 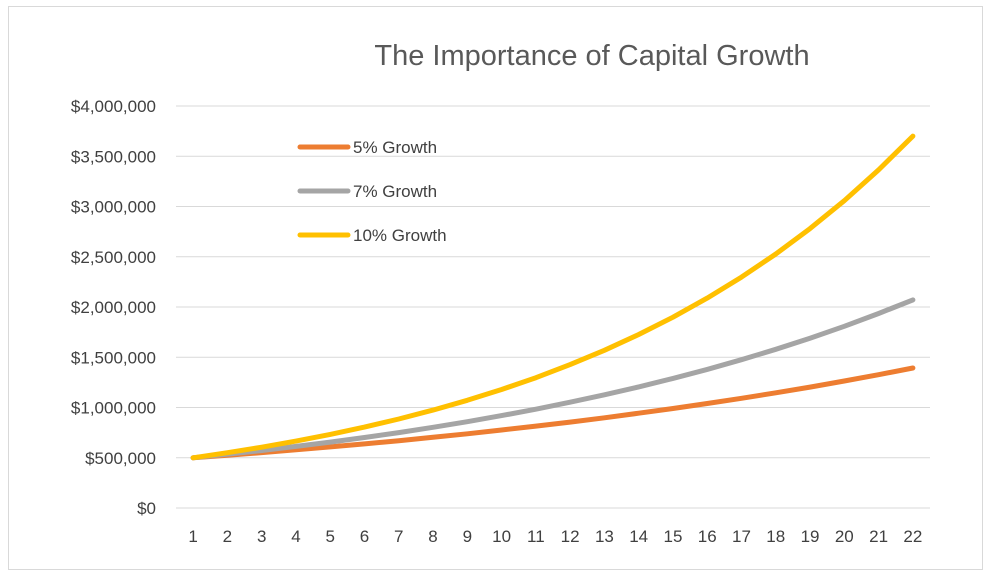 What do you see at coordinates (295, 536) in the screenshot?
I see `x-tick-label: 4` at bounding box center [295, 536].